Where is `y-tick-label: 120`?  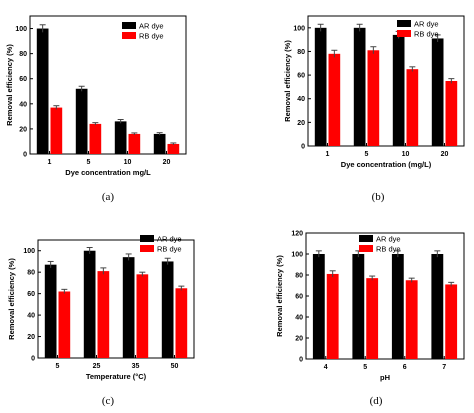 y-tick-label: 120 is located at coordinates (297, 234).